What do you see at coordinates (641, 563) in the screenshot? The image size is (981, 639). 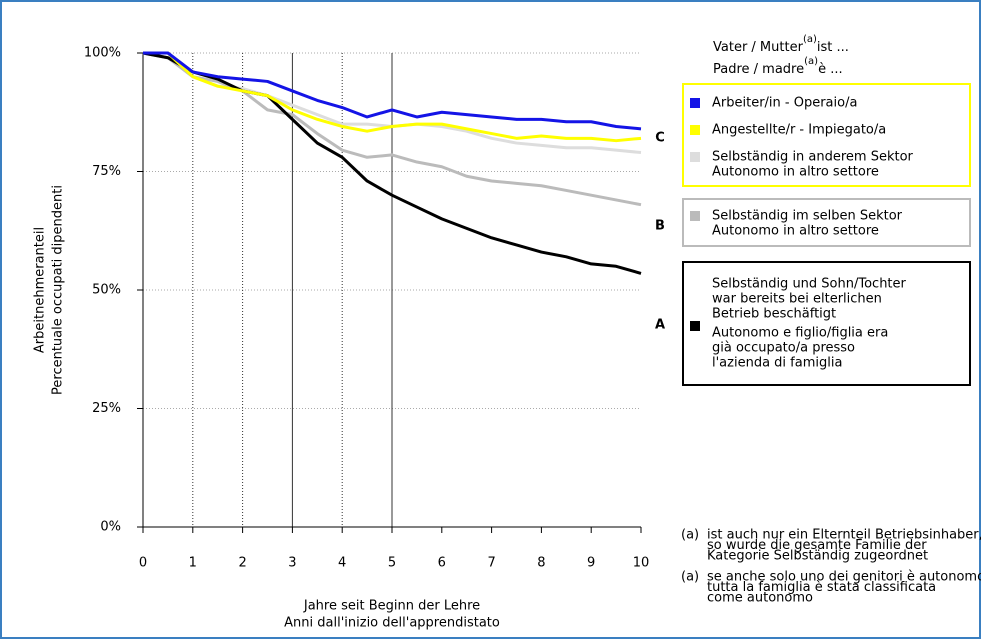 I see `x-tick-label: 10` at bounding box center [641, 563].